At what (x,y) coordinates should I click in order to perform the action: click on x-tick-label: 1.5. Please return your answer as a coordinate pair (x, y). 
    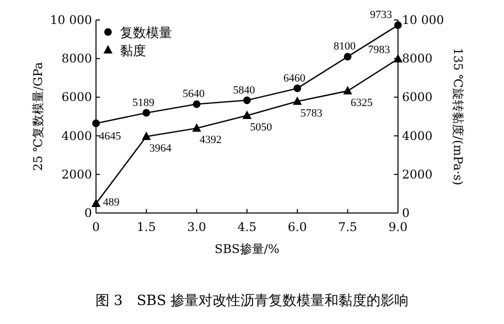
    Looking at the image, I should click on (146, 227).